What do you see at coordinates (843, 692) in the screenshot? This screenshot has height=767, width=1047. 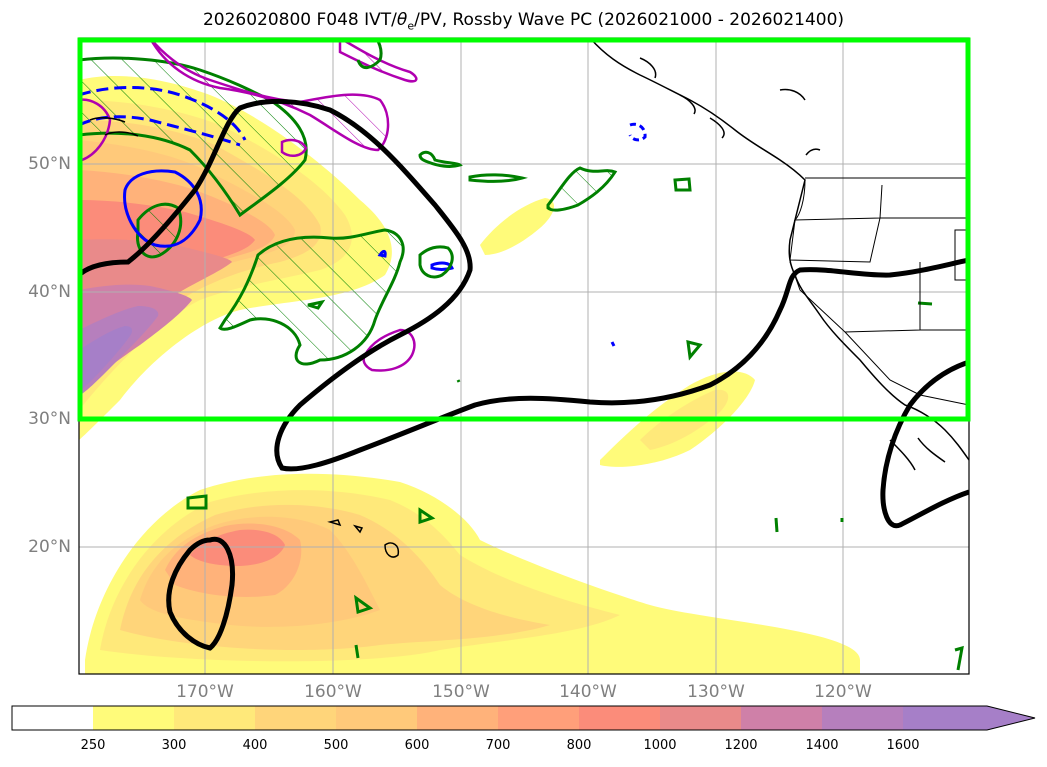 I see `lon-label-120w: 120°W` at bounding box center [843, 692].